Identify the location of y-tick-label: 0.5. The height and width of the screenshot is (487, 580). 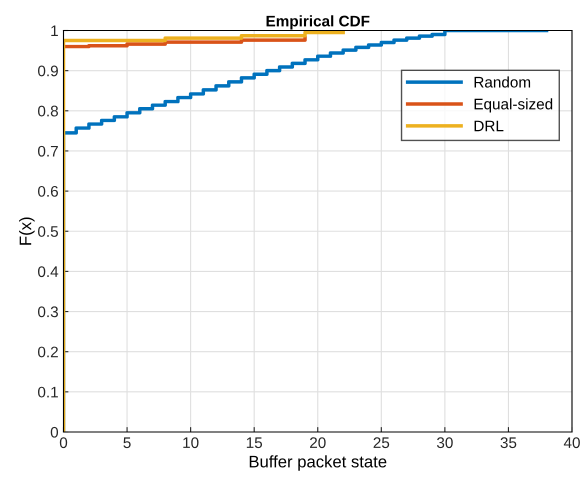
(48, 231).